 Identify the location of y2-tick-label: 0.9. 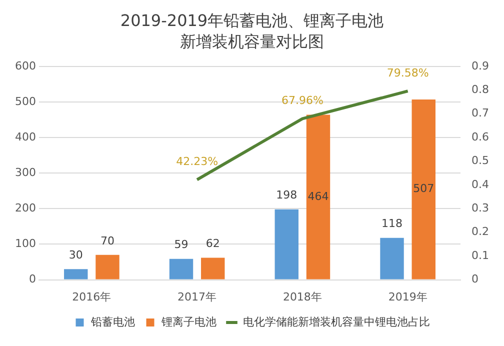
(481, 65).